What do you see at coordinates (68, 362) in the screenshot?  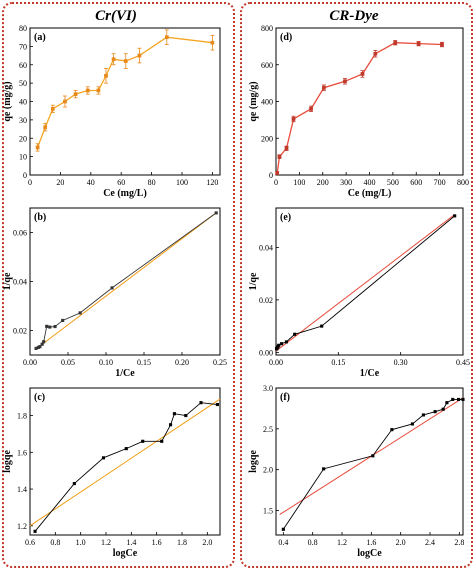 I see `x-tick-label: 0.05` at bounding box center [68, 362].